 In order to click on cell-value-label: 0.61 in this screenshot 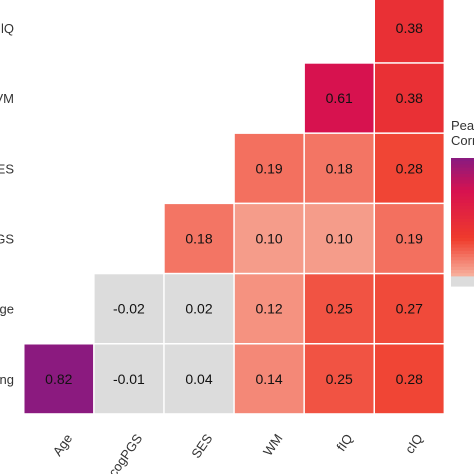, I will do `click(339, 98)`.